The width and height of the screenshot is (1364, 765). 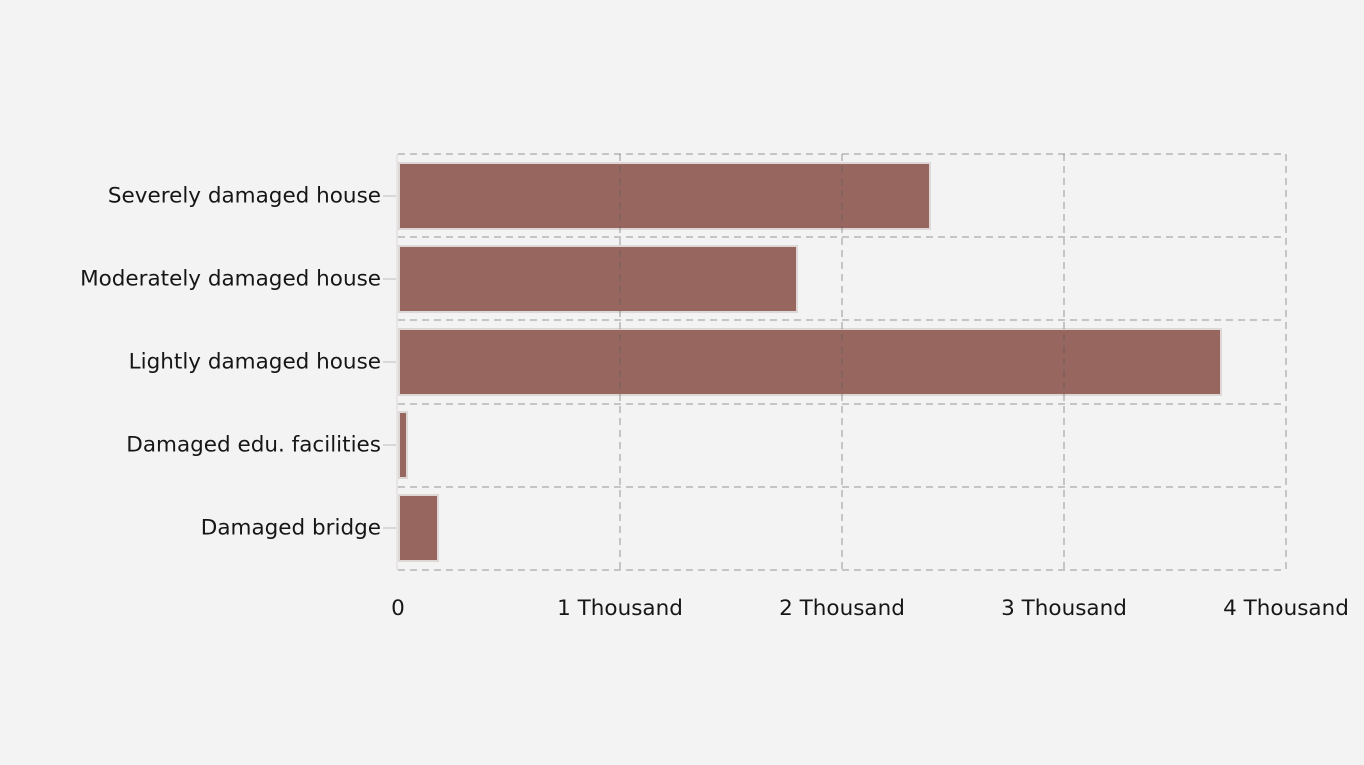 What do you see at coordinates (842, 608) in the screenshot?
I see `x-axis-tick-label: 2 Thousand` at bounding box center [842, 608].